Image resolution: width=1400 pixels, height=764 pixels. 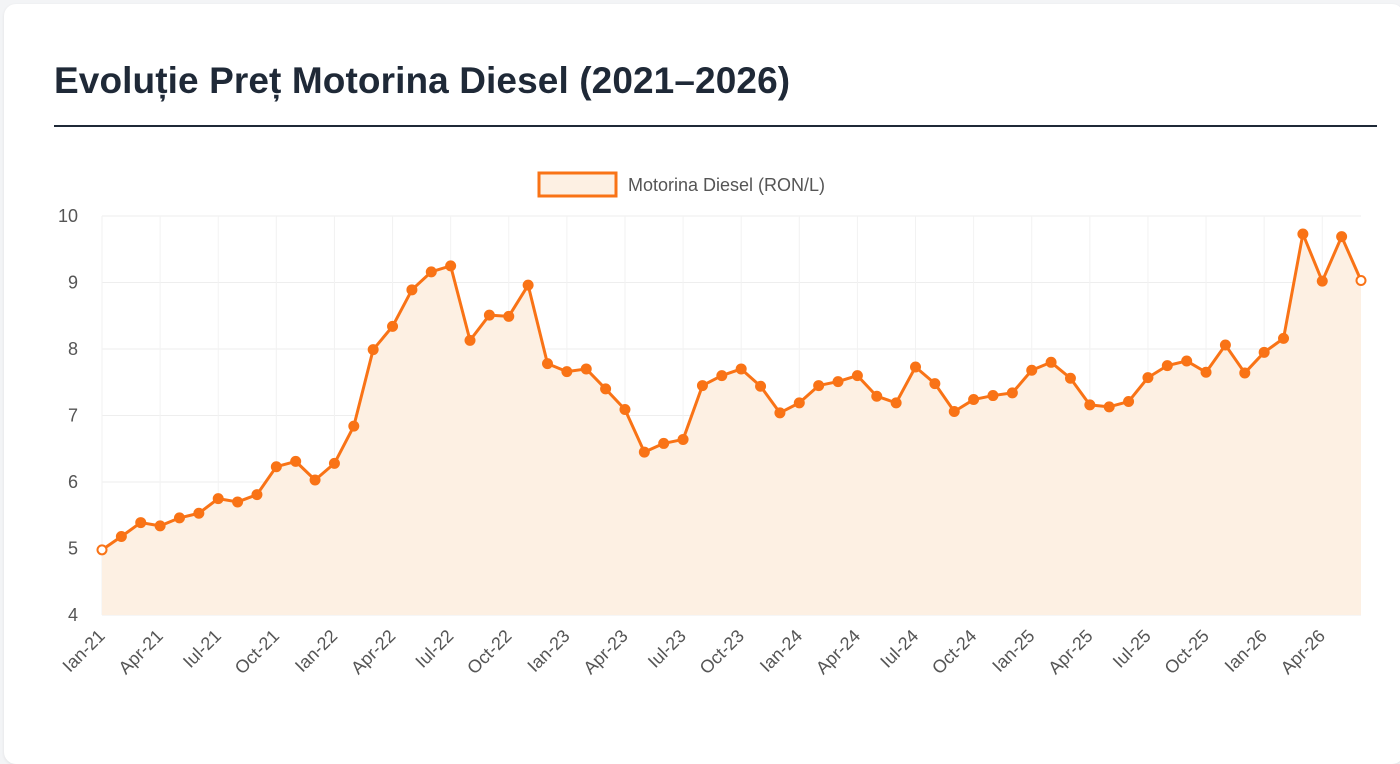 I want to click on x-tick-label: Apr-26, so click(x=1303, y=652).